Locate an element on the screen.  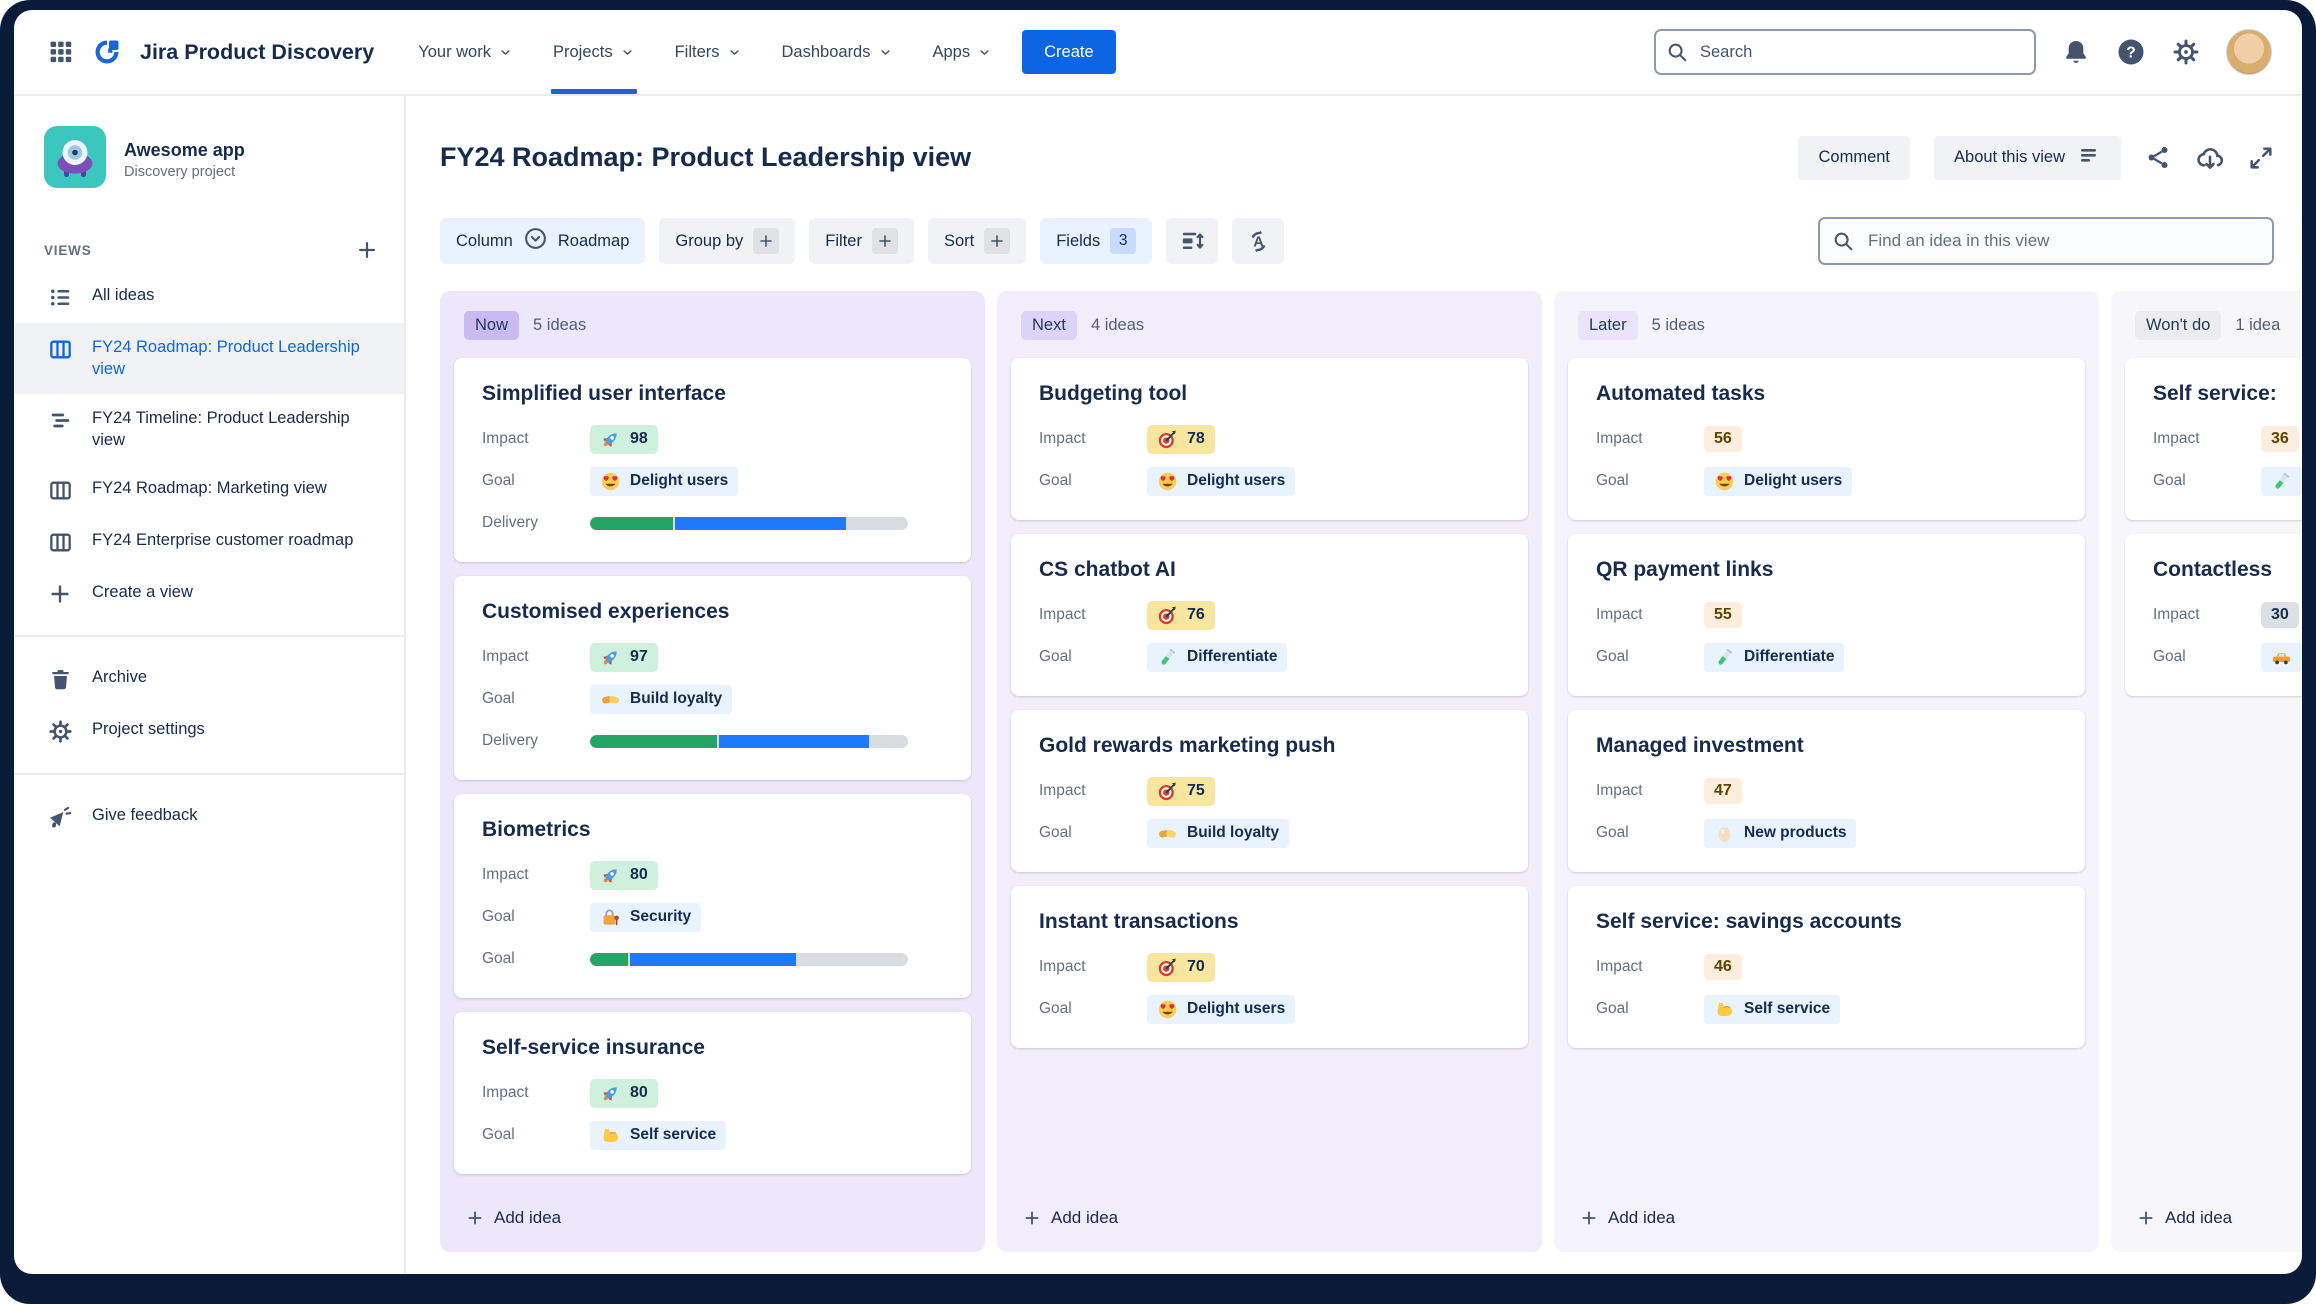
heart-eyes-icon is located at coordinates (610, 481).